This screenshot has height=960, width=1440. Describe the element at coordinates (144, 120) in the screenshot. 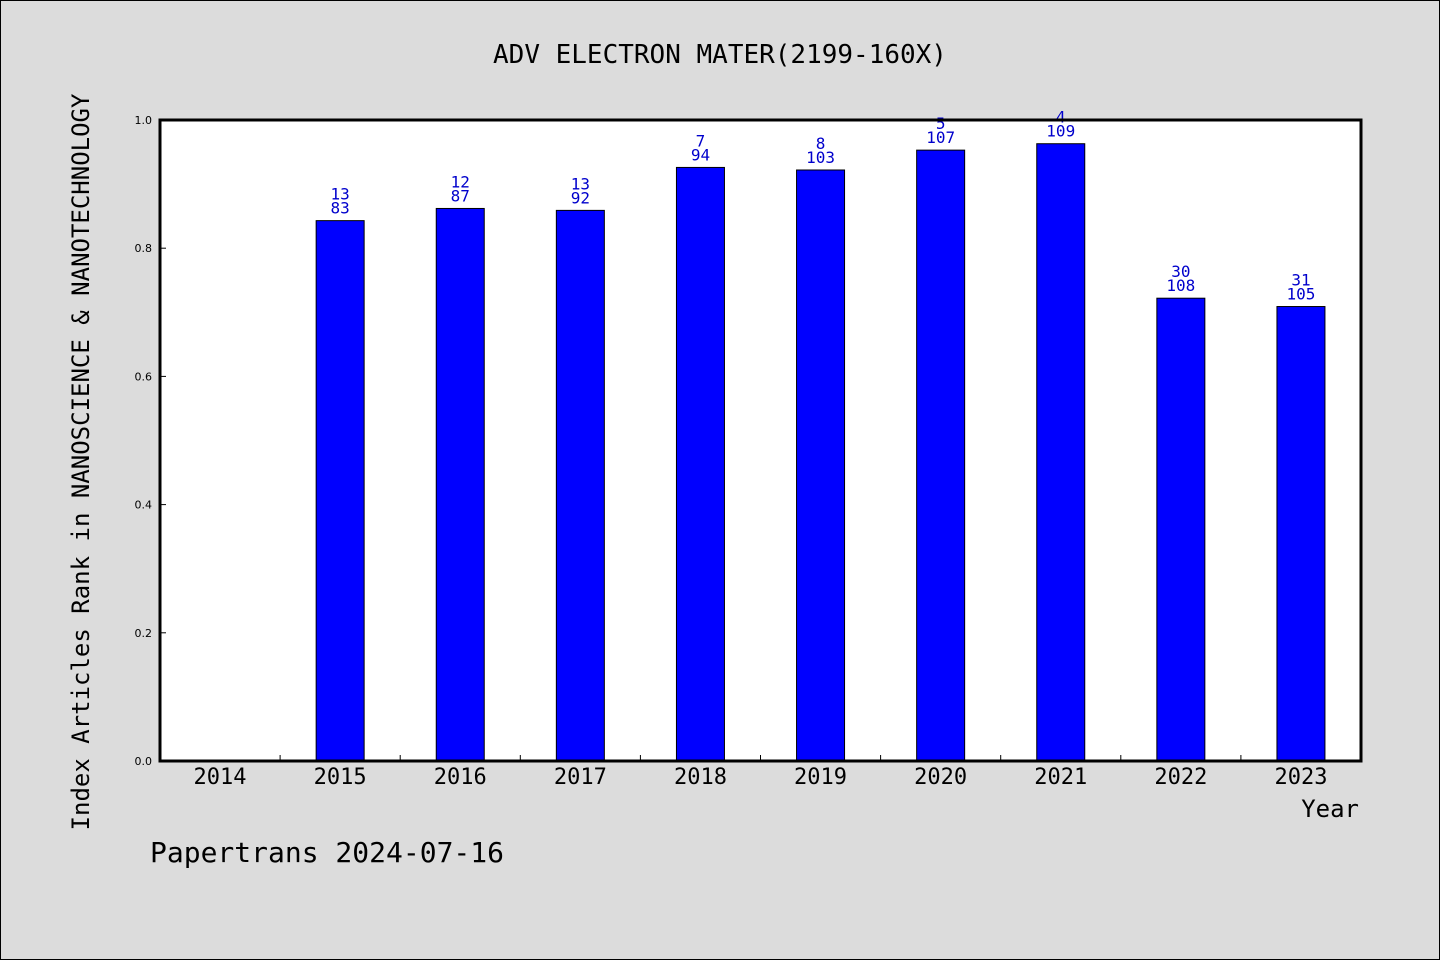

I see `y-tick-label-1.0: 1.0` at that location.